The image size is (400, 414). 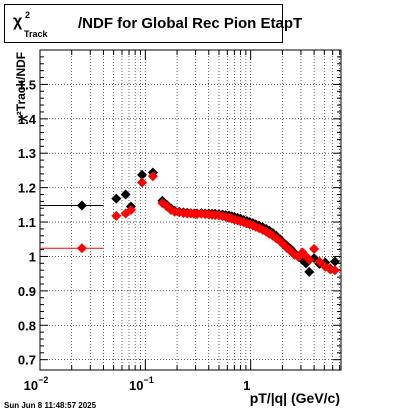 I want to click on timestamp: Sun Jun 8 11:48:57 2025, so click(x=50, y=405).